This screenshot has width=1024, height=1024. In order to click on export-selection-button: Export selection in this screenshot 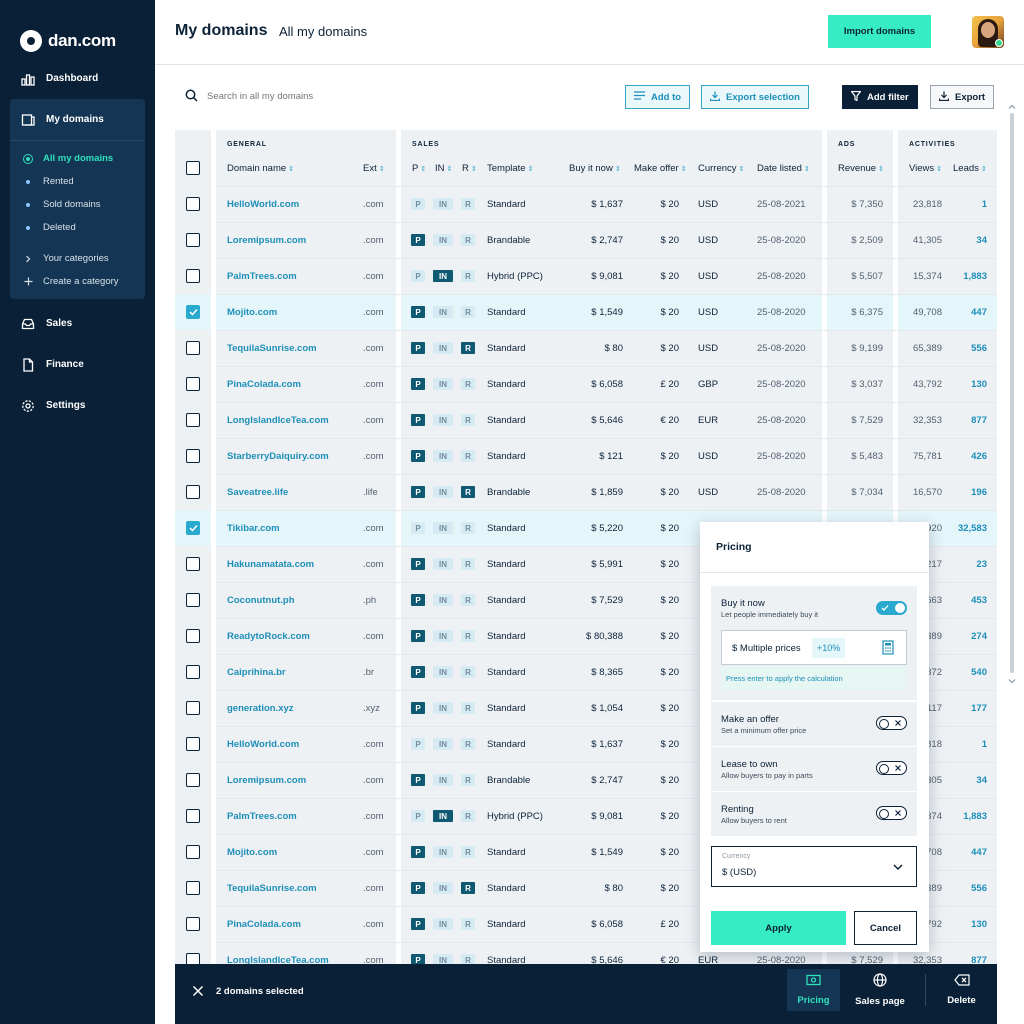, I will do `click(755, 97)`.